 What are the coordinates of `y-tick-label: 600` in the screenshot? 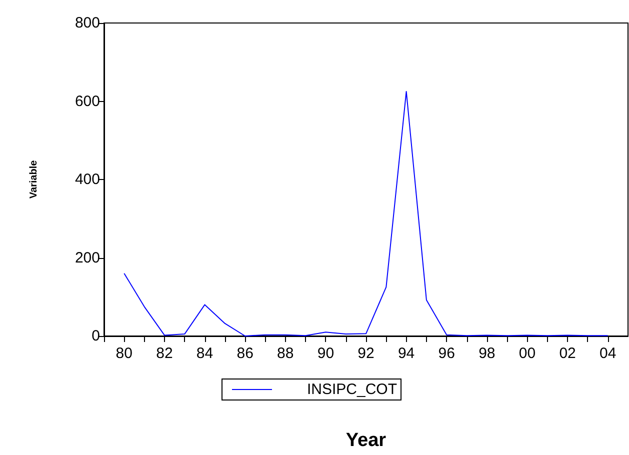 It's located at (87, 101).